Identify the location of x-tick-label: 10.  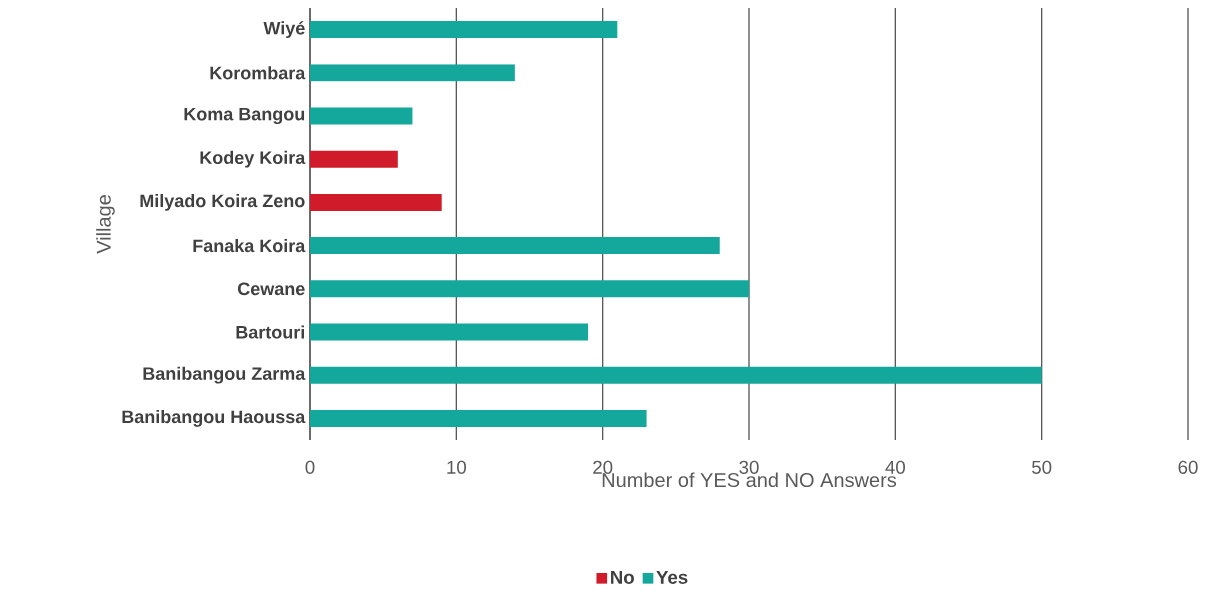
(456, 467).